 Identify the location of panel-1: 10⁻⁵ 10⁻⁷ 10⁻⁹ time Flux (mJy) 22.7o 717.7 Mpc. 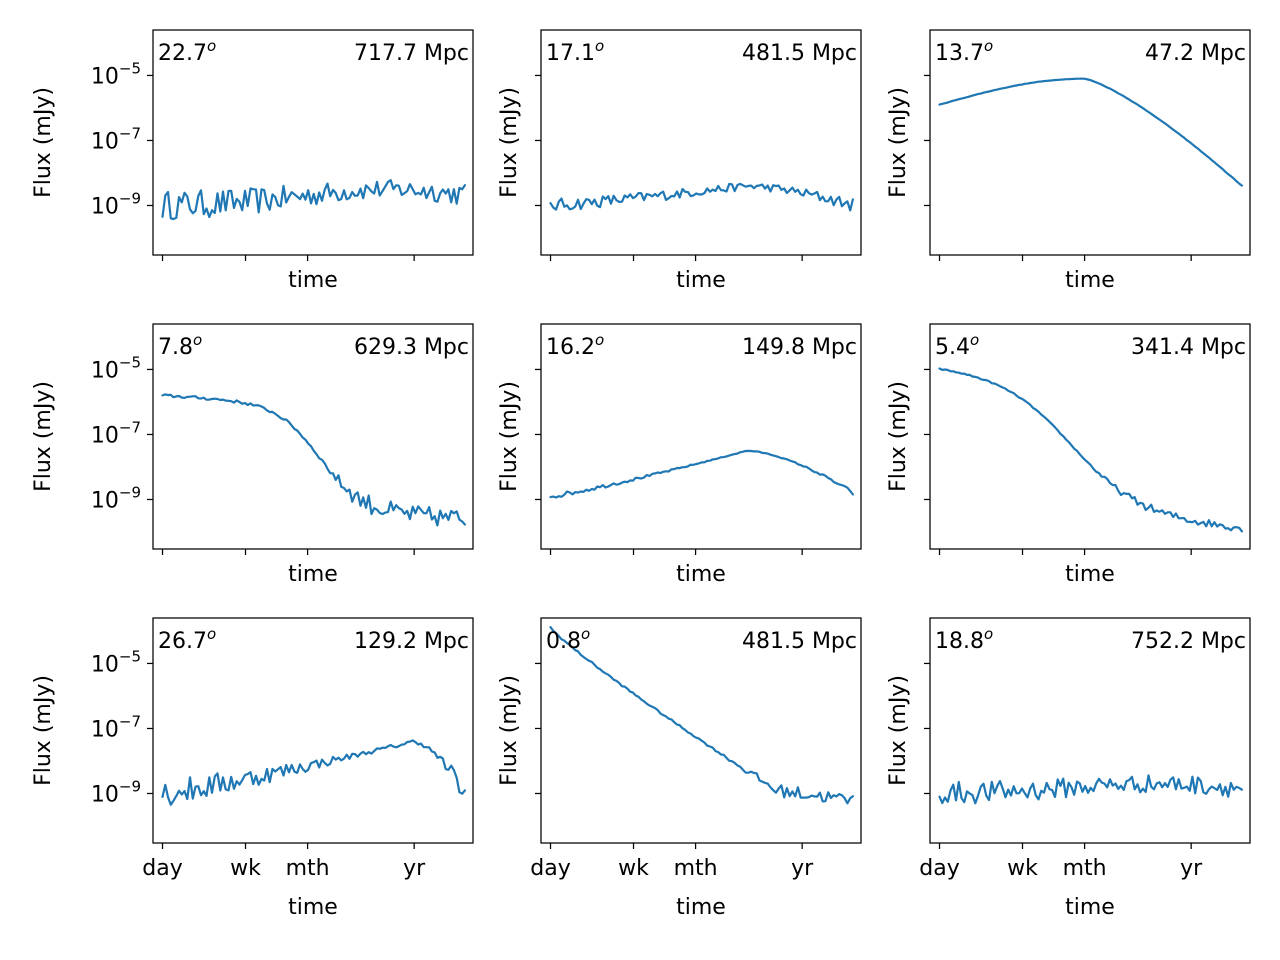
(252, 161).